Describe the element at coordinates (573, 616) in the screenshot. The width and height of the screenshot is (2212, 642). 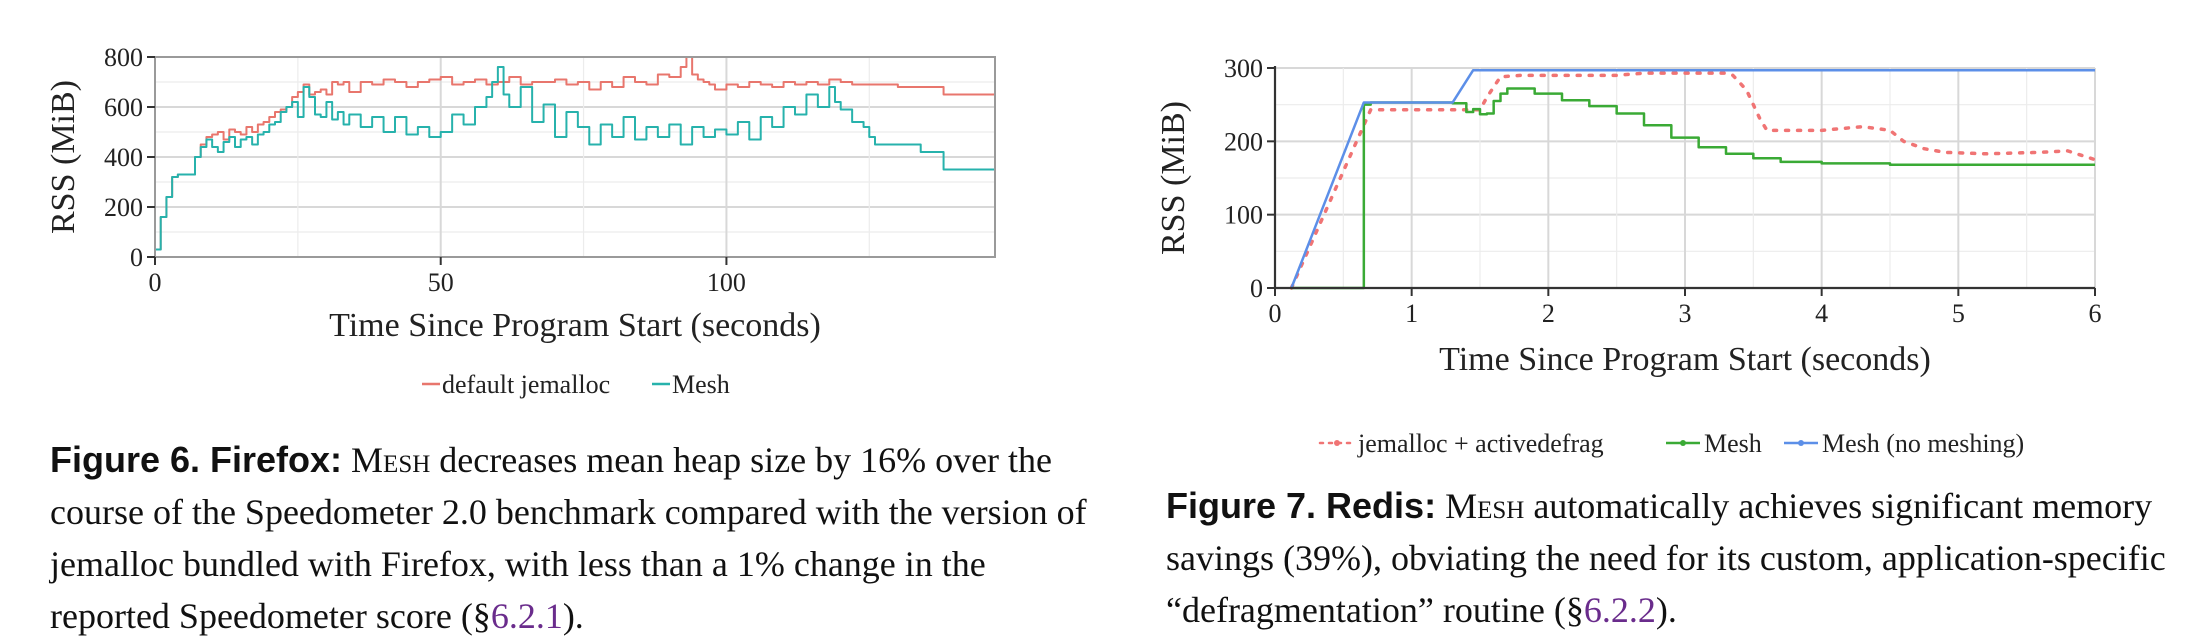
I see `figure-6-end: ).` at that location.